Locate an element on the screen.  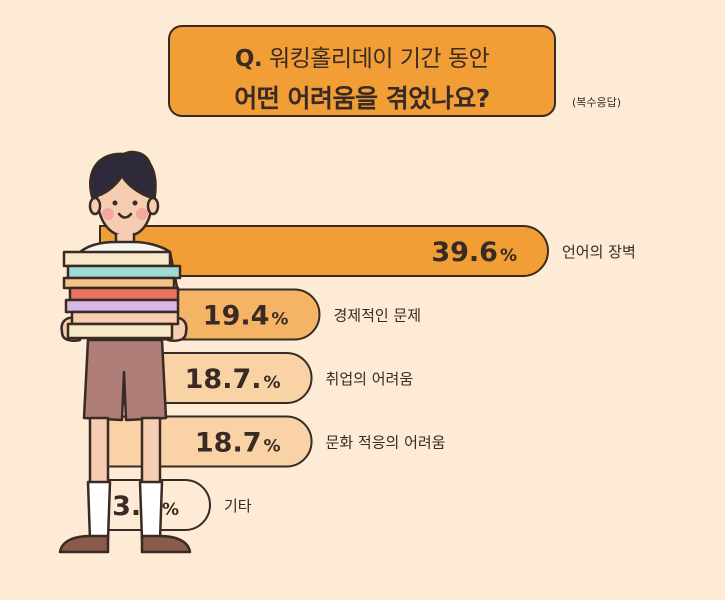
question-line2: 어떤 어려움을 겪었나요? is located at coordinates (362, 98).